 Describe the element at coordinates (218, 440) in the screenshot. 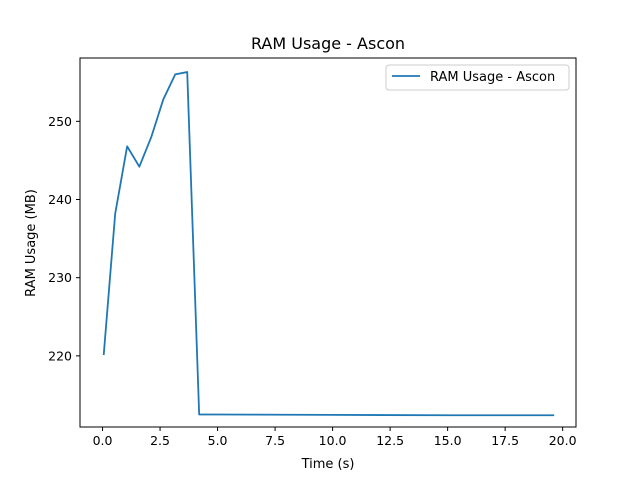

I see `x-tick-label: 5.0` at that location.